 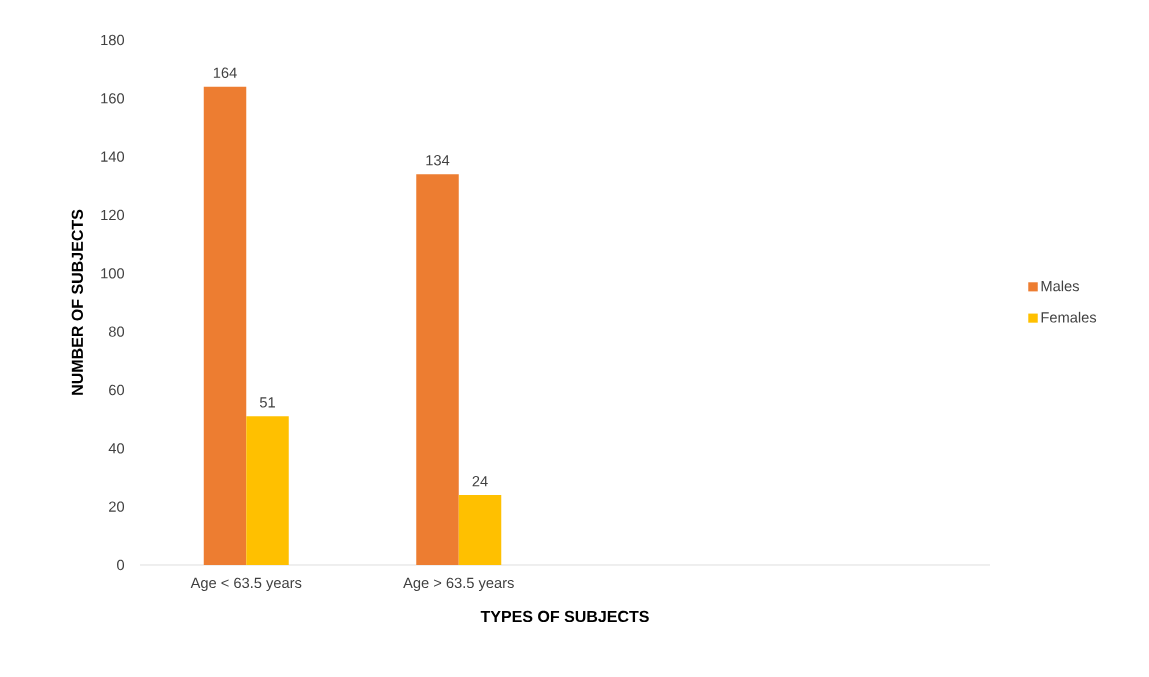 I want to click on legend-label: Females, so click(x=1069, y=317).